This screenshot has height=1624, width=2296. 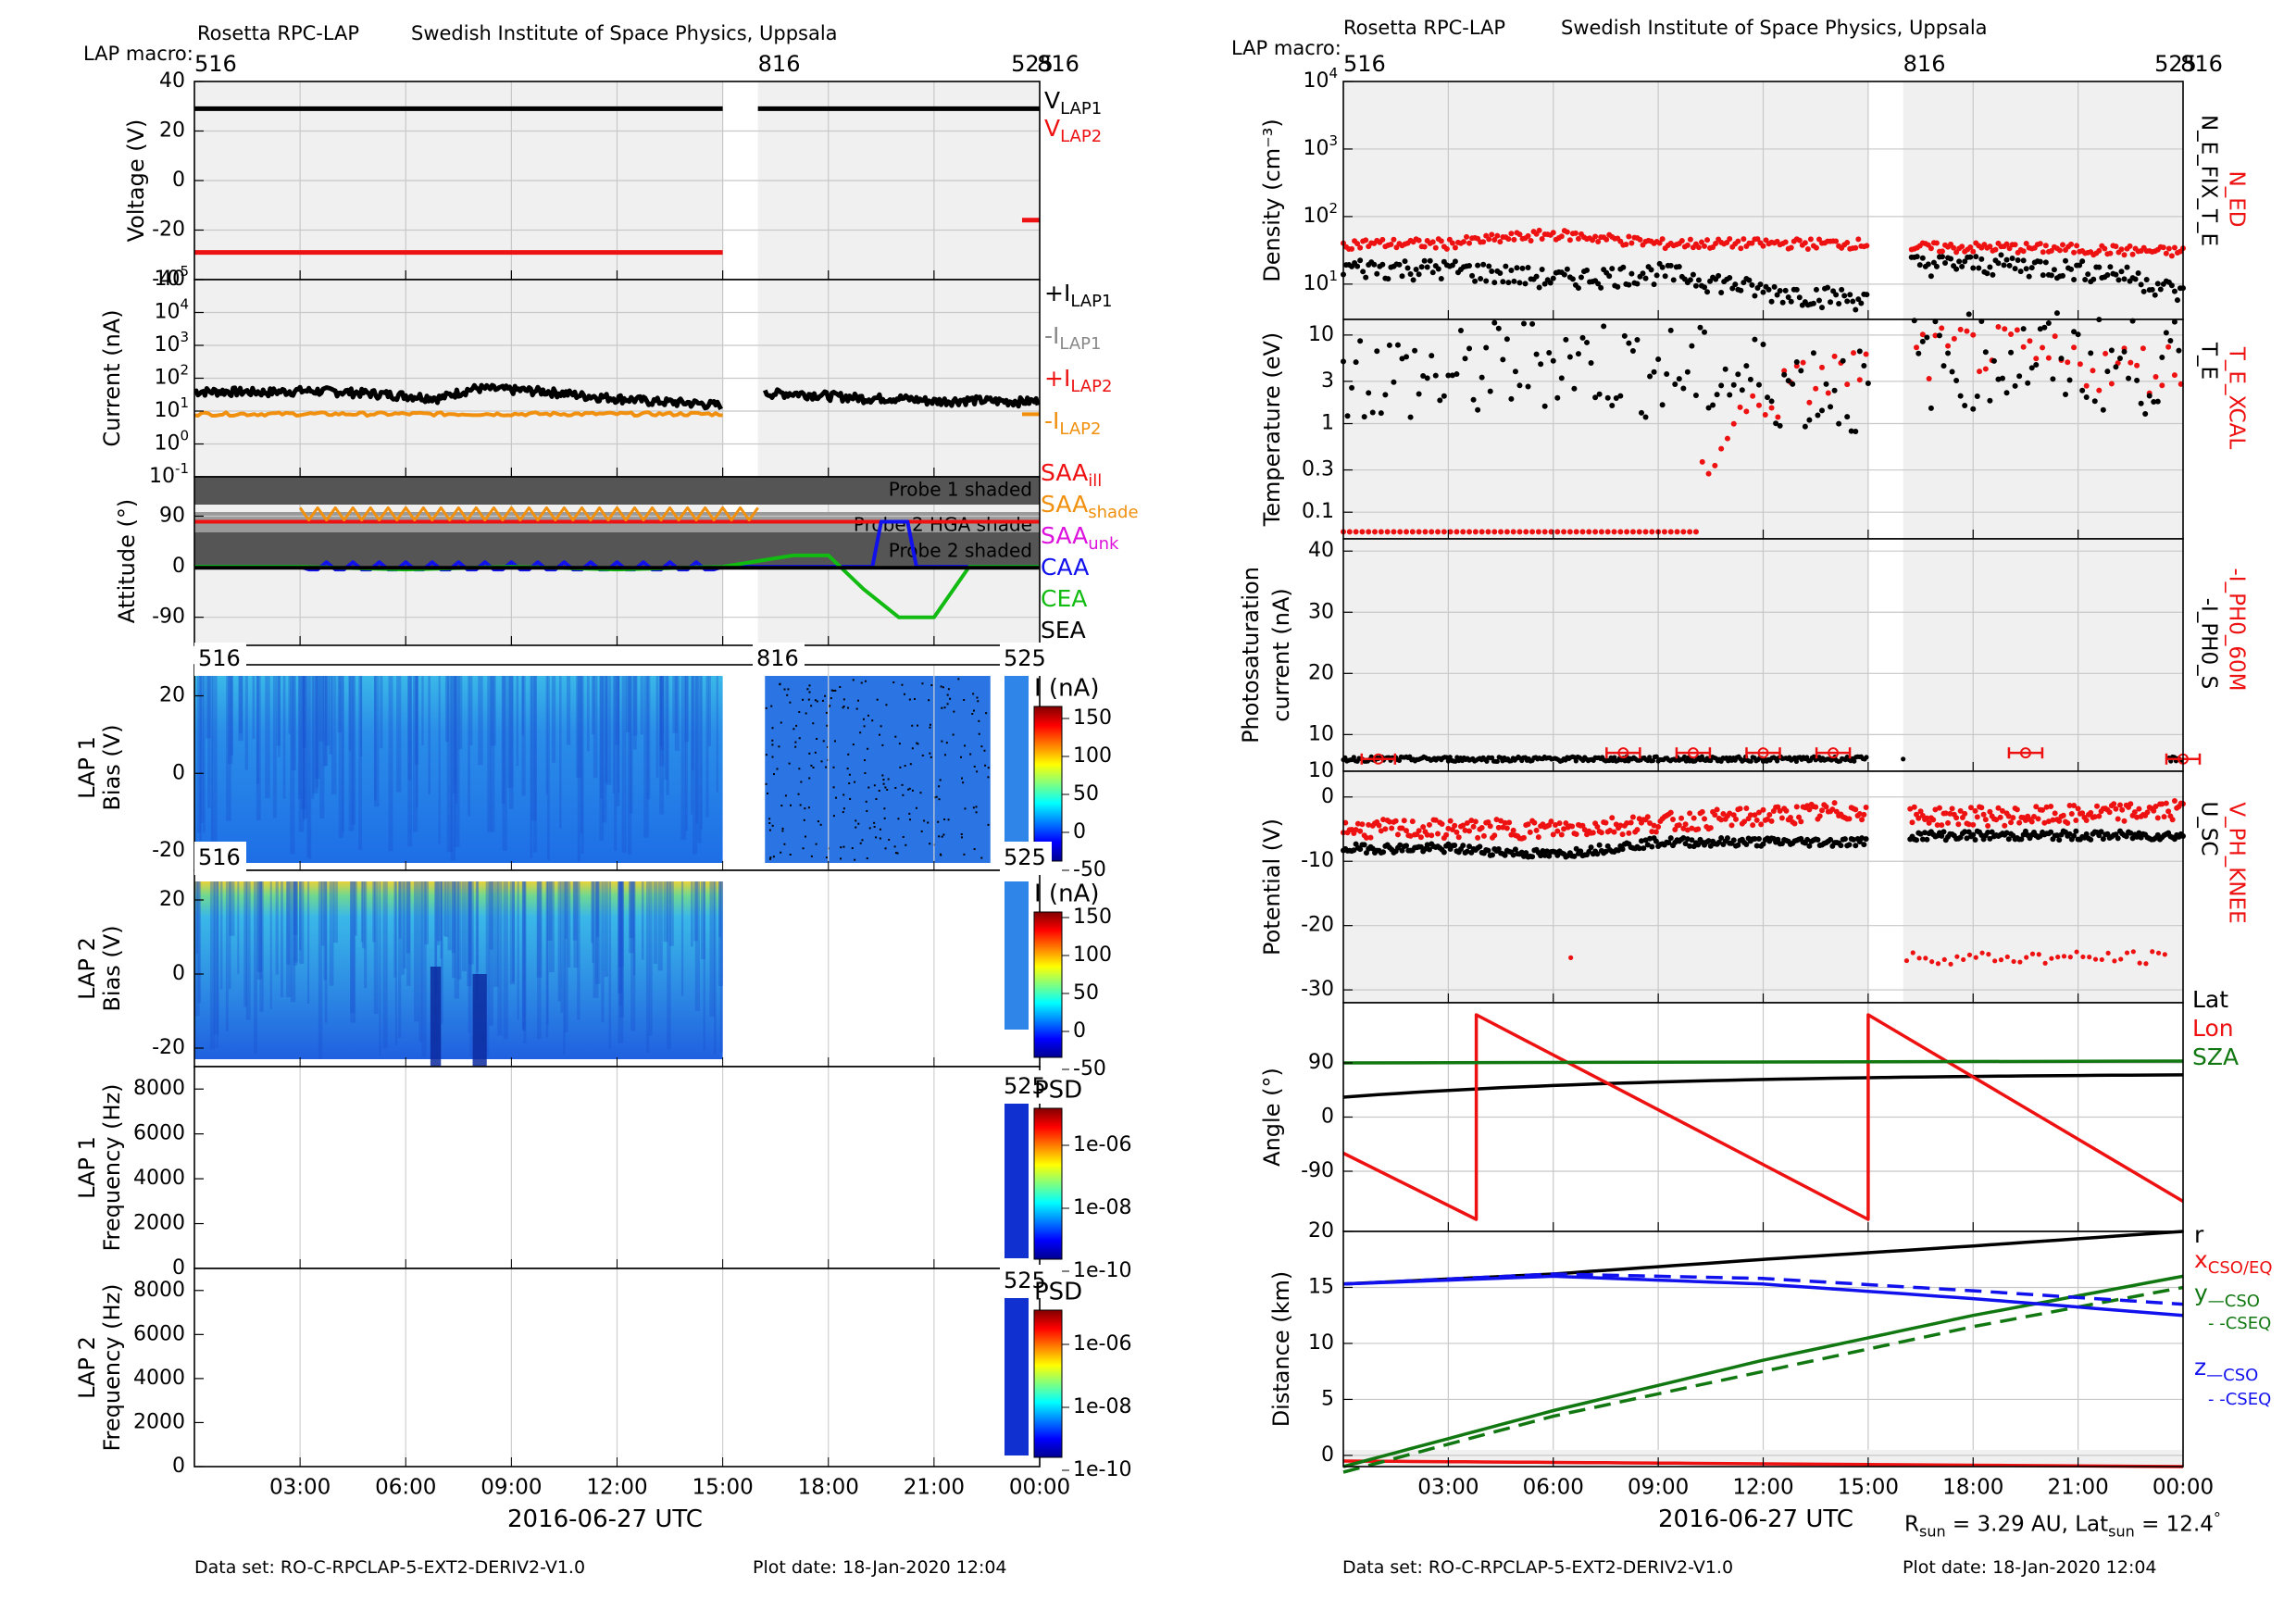 What do you see at coordinates (1321, 611) in the screenshot?
I see `photo-tick-label: 30` at bounding box center [1321, 611].